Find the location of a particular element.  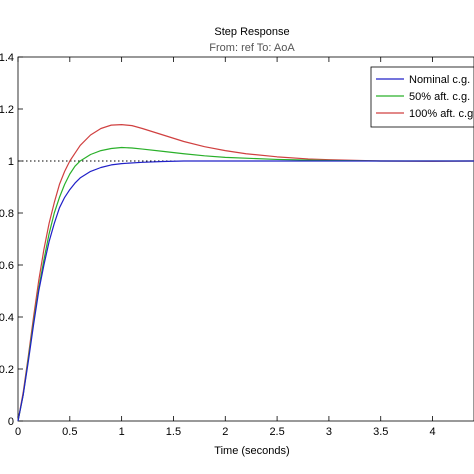

y-tick-label: 0.8 is located at coordinates (7, 214).